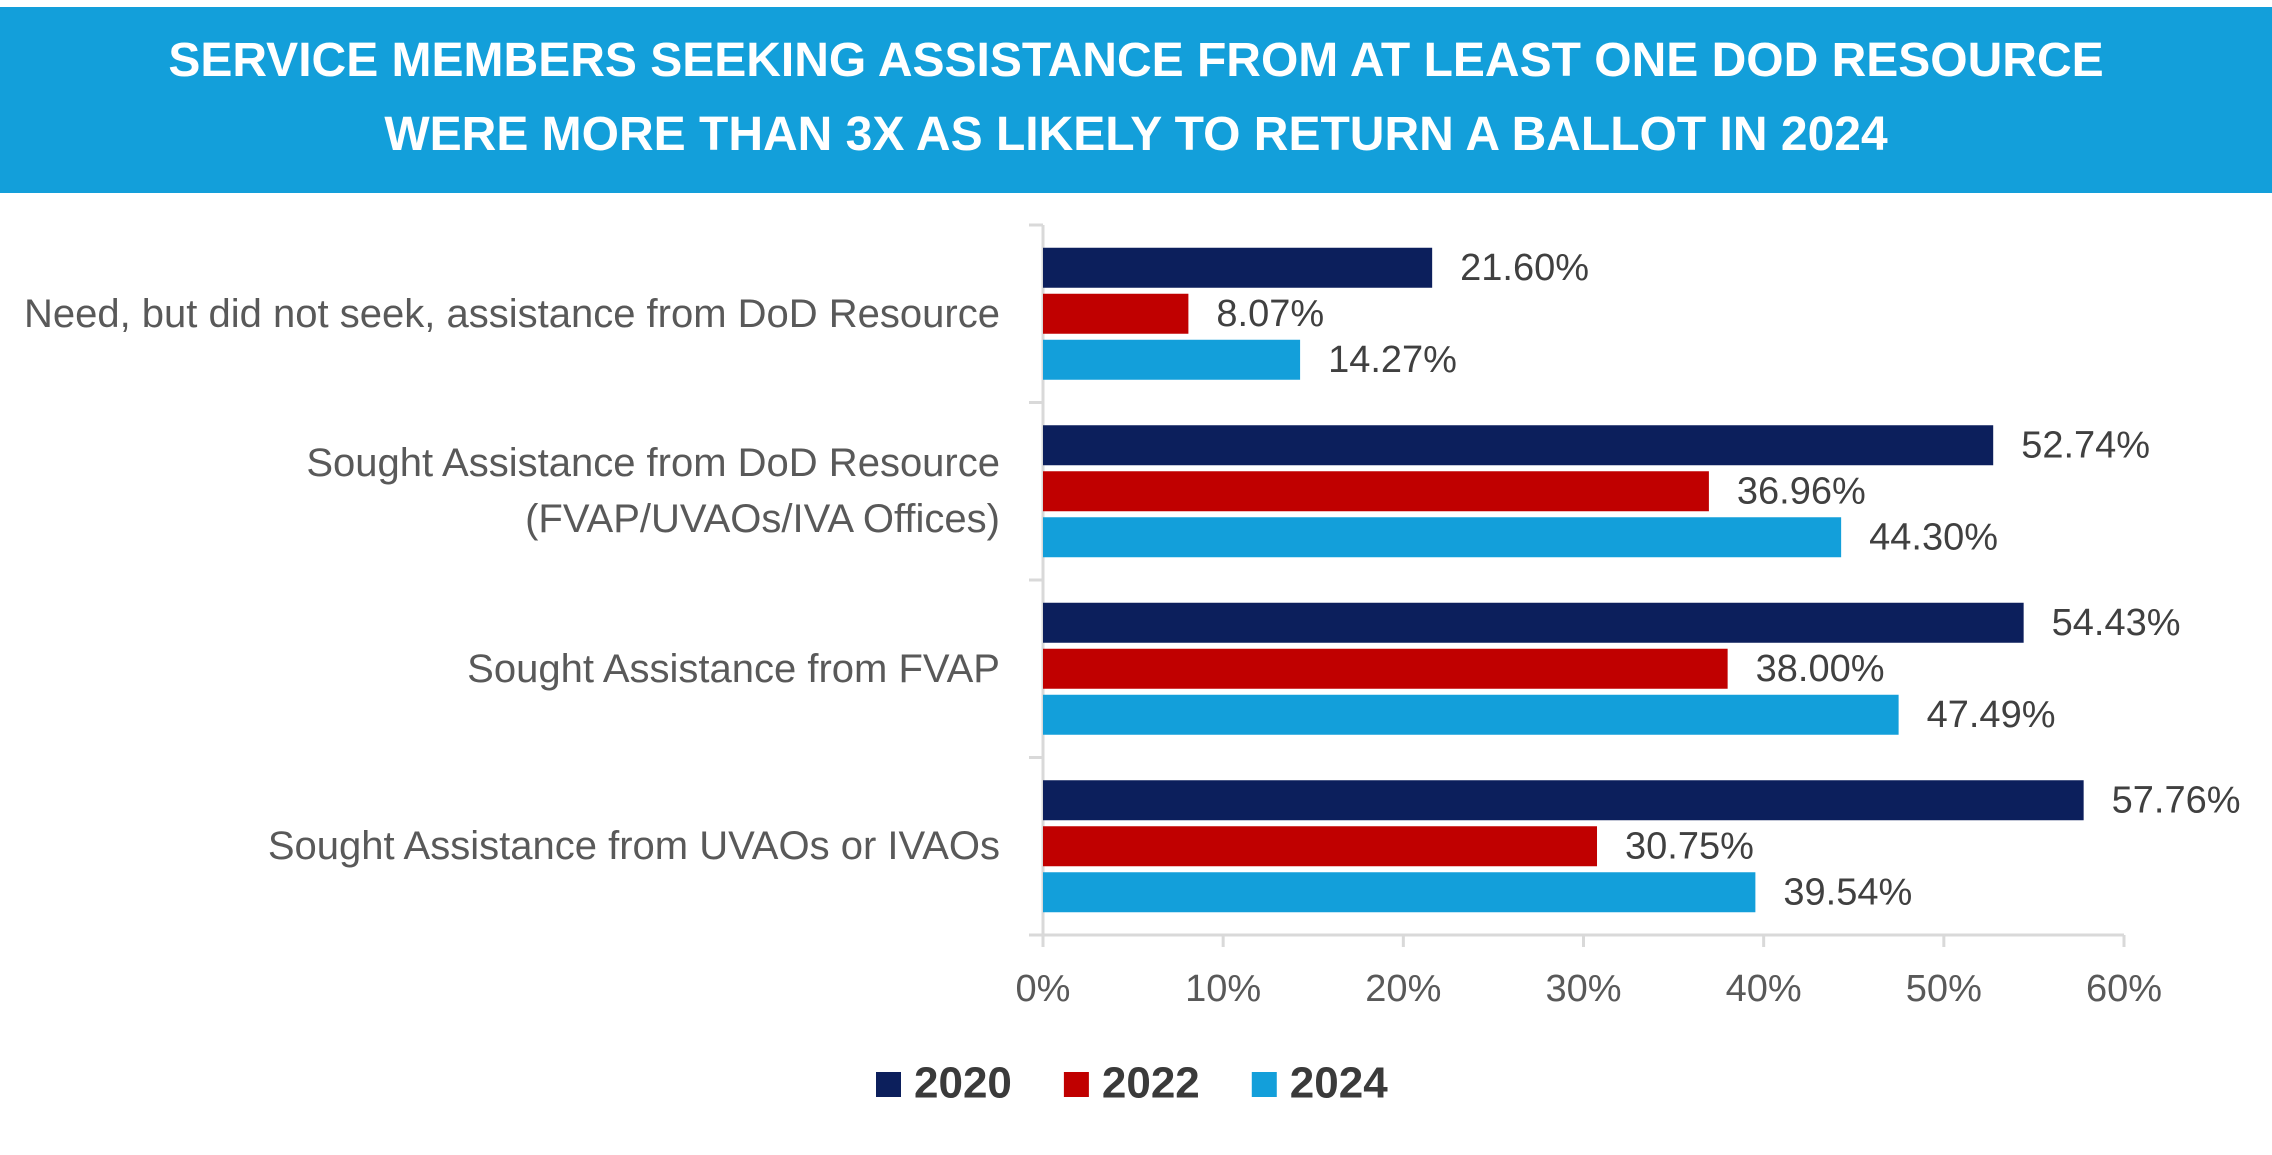 The width and height of the screenshot is (2272, 1155). What do you see at coordinates (963, 1083) in the screenshot?
I see `legend-label: 2020` at bounding box center [963, 1083].